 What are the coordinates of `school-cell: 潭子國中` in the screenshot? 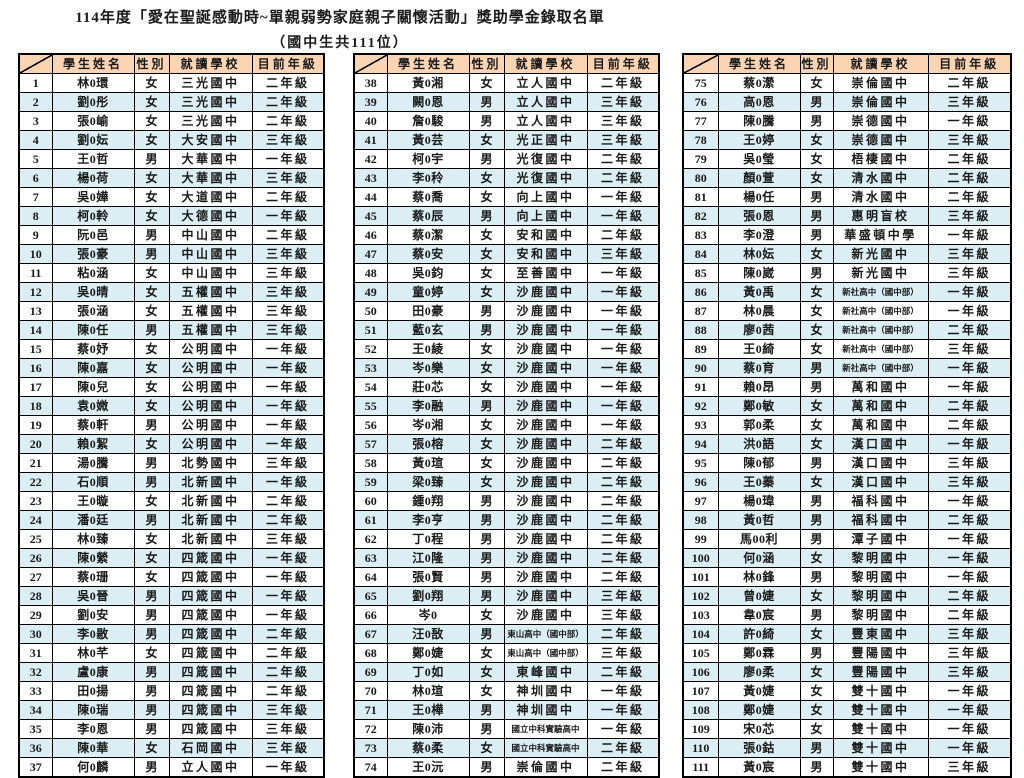 It's located at (880, 539).